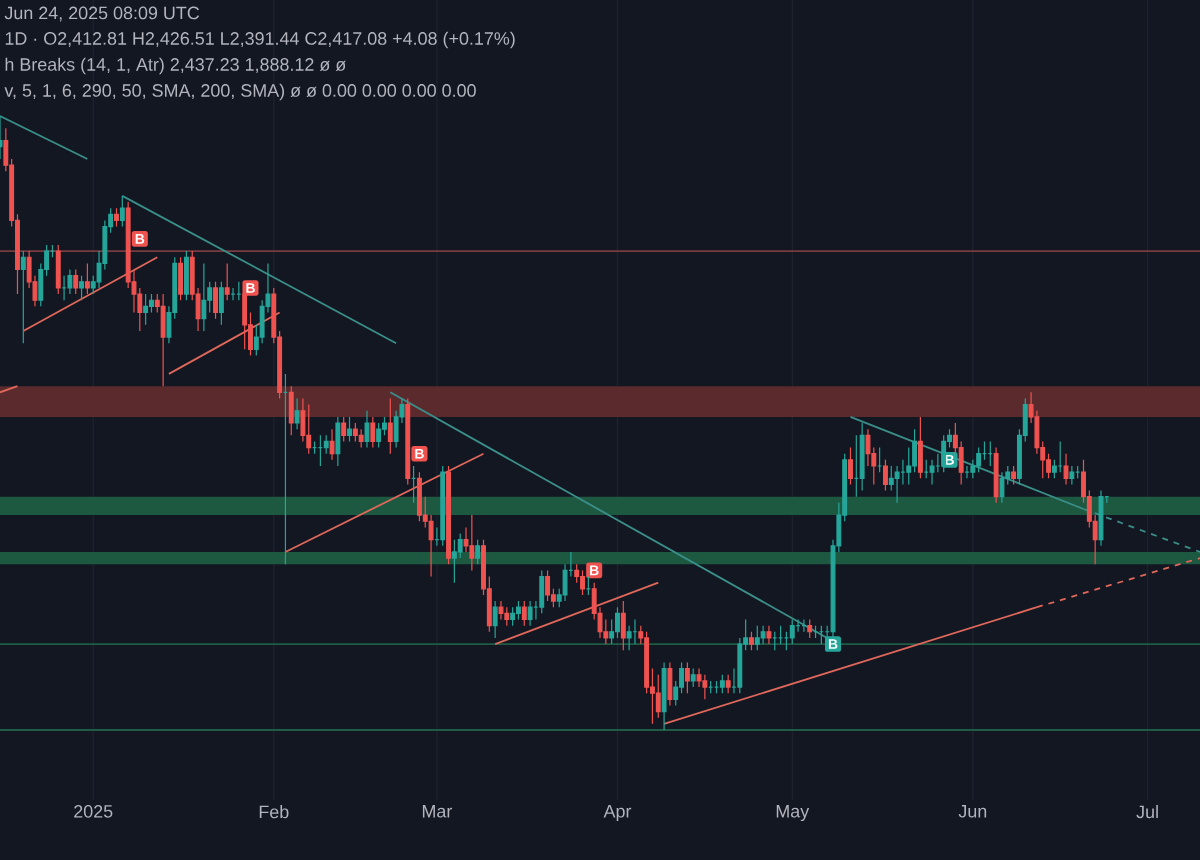 The image size is (1200, 860). I want to click on x-tick-label: 2025, so click(93, 811).